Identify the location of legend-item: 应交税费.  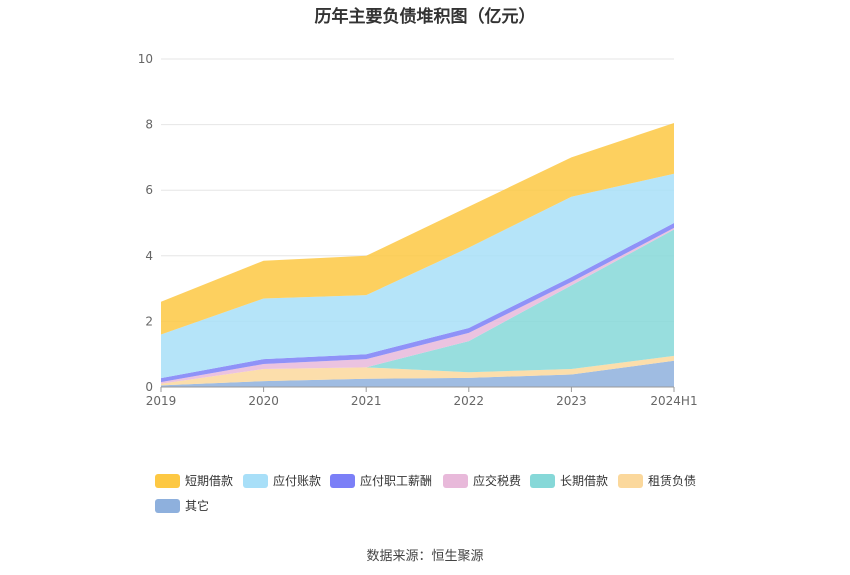
(482, 480).